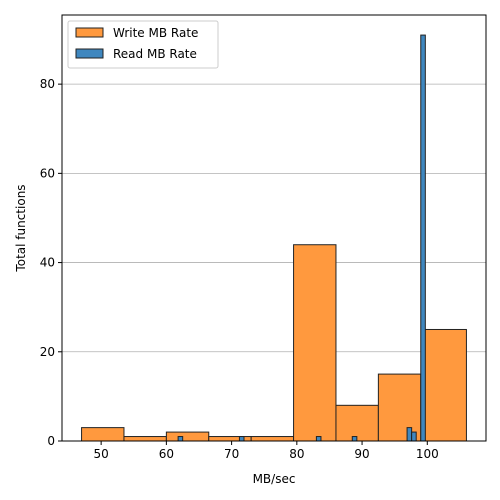 The image size is (500, 500). What do you see at coordinates (47, 173) in the screenshot?
I see `y-tick-label-60: 60` at bounding box center [47, 173].